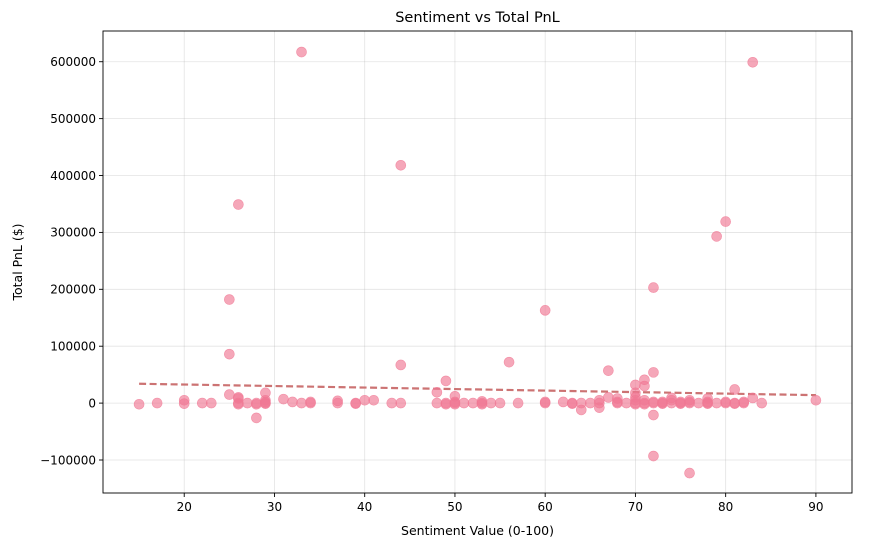  What do you see at coordinates (73, 290) in the screenshot?
I see `y-tick-label: 200000` at bounding box center [73, 290].